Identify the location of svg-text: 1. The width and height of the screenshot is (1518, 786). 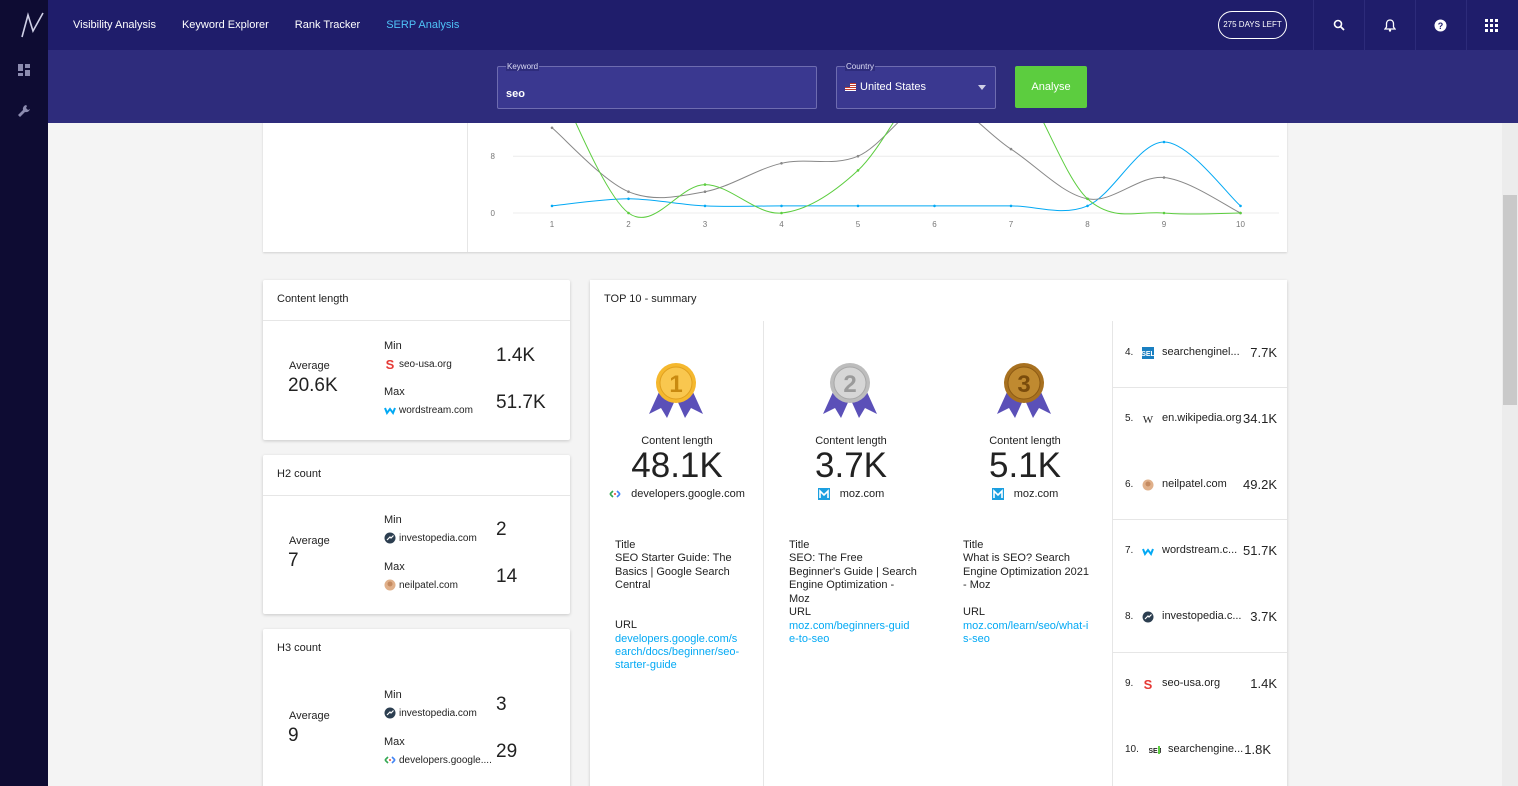
(675, 384).